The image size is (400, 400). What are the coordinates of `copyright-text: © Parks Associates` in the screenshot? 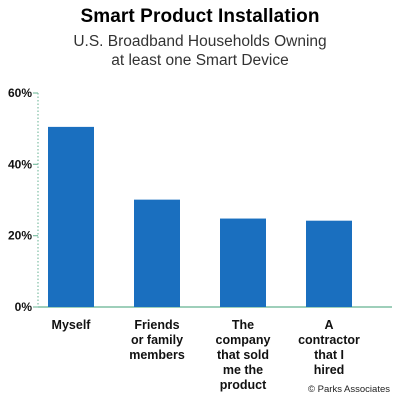 It's located at (349, 389).